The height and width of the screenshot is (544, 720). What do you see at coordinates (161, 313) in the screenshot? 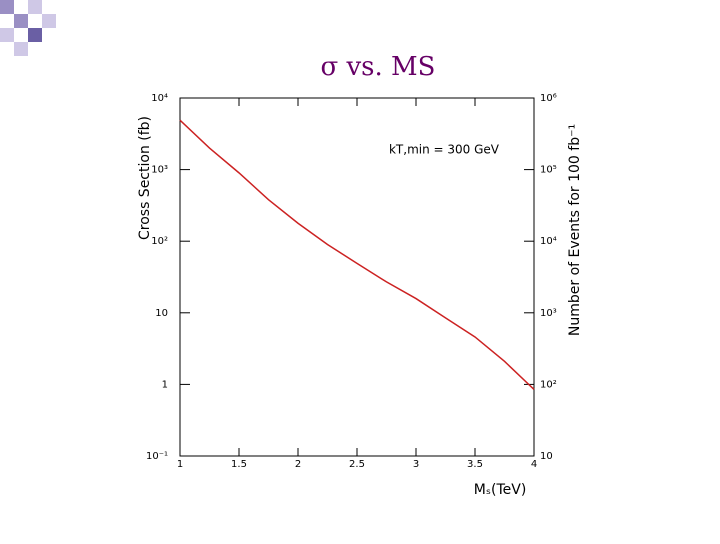
I see `y-tick-label: 10` at bounding box center [161, 313].